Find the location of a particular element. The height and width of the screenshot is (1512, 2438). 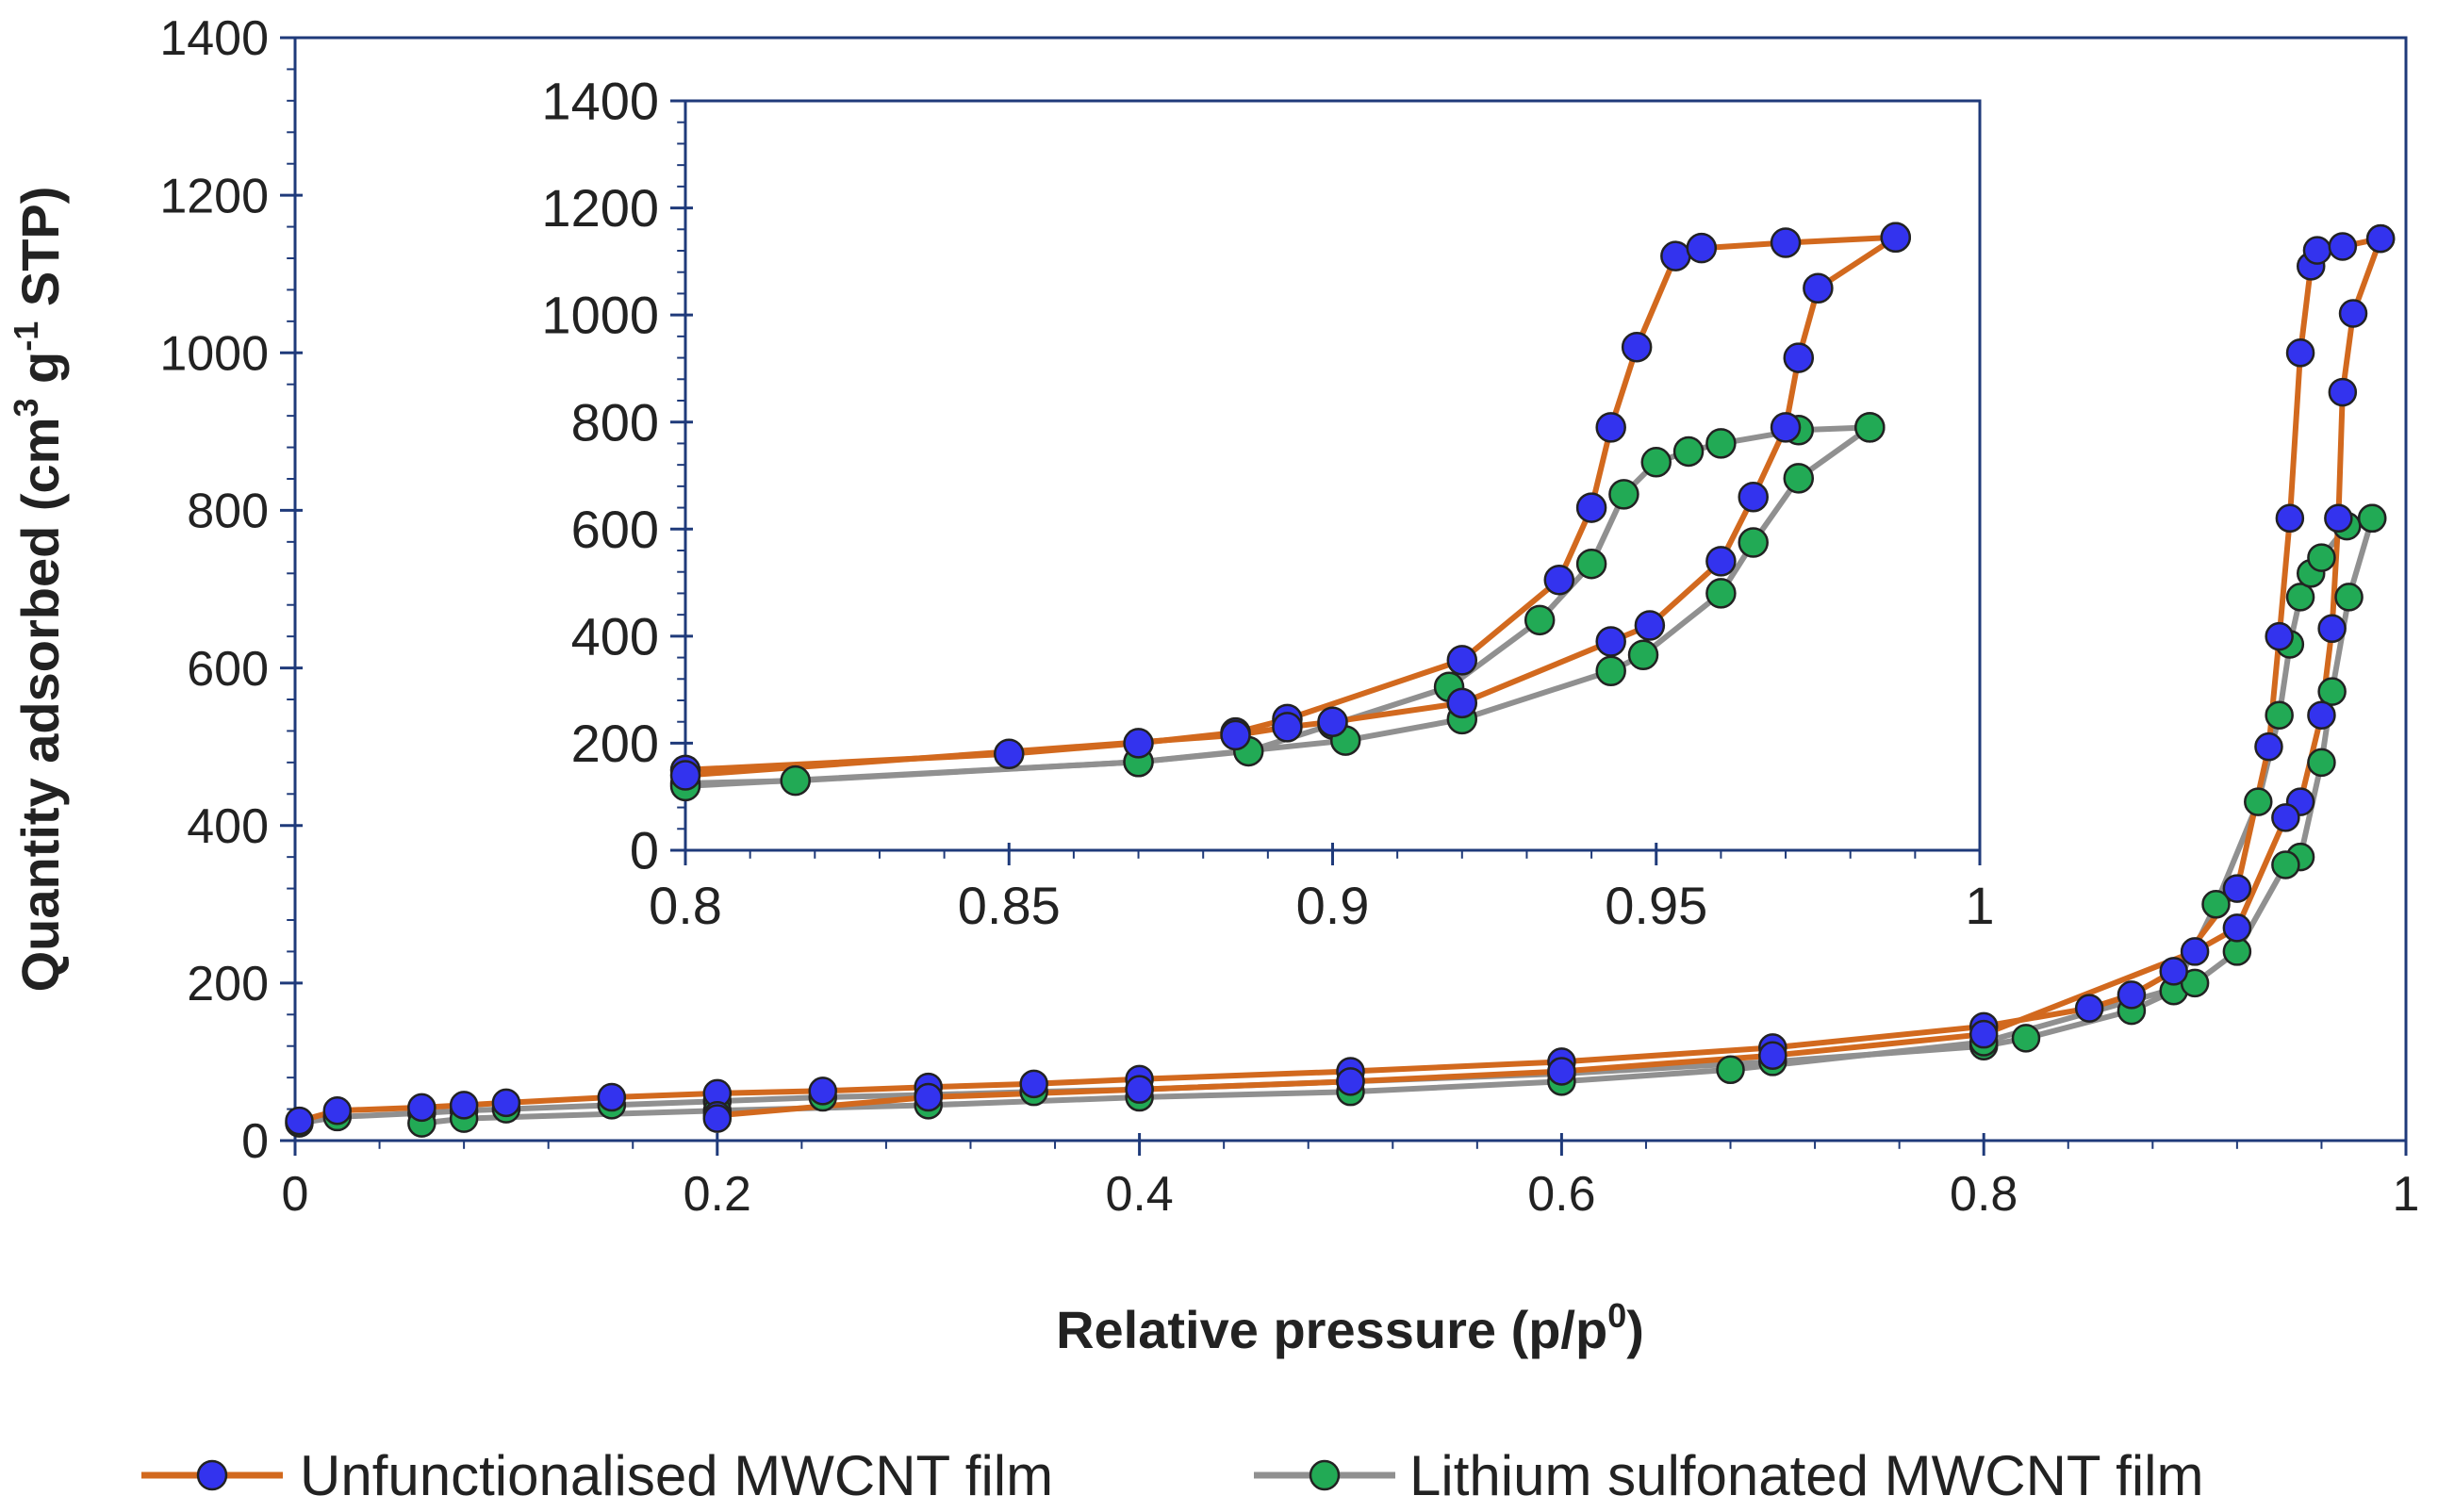

y-tick-label: 800 is located at coordinates (228, 512).